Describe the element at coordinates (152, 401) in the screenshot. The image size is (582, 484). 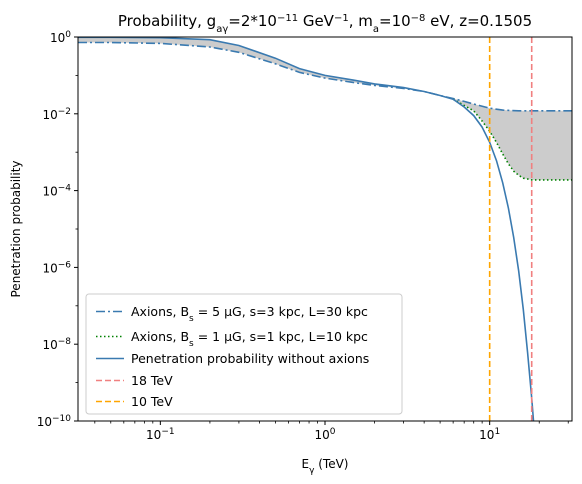
I see `legend-label-10tev: 10 TeV` at that location.